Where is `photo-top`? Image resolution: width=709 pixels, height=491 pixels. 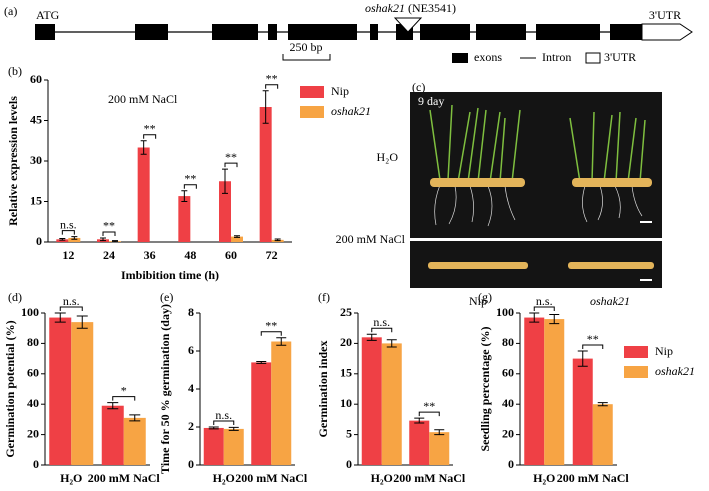
photo-top is located at coordinates (536, 165).